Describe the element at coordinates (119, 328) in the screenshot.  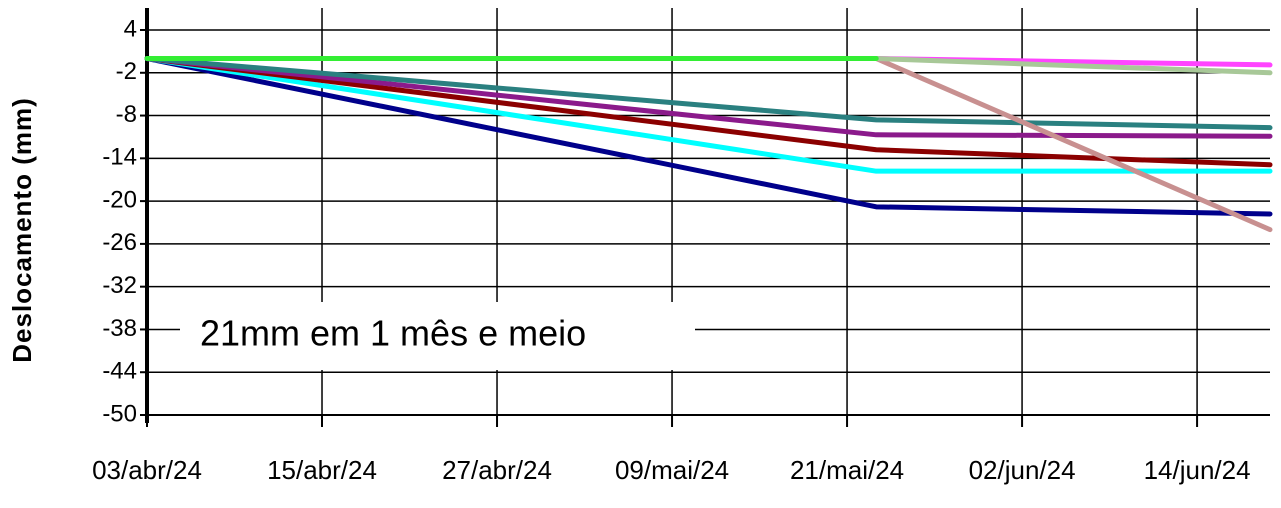
I see `y-tick-label: -38` at that location.